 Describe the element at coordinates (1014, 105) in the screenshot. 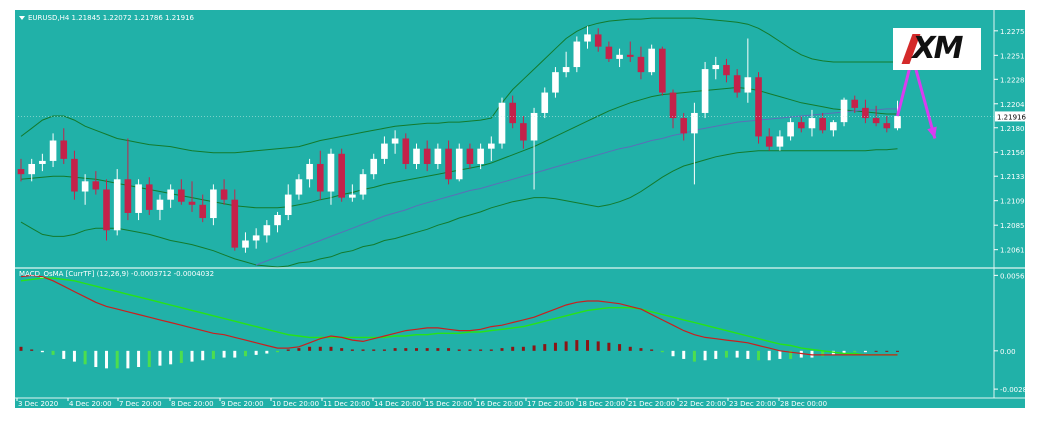

I see `price-tick-label: 1.22040` at that location.